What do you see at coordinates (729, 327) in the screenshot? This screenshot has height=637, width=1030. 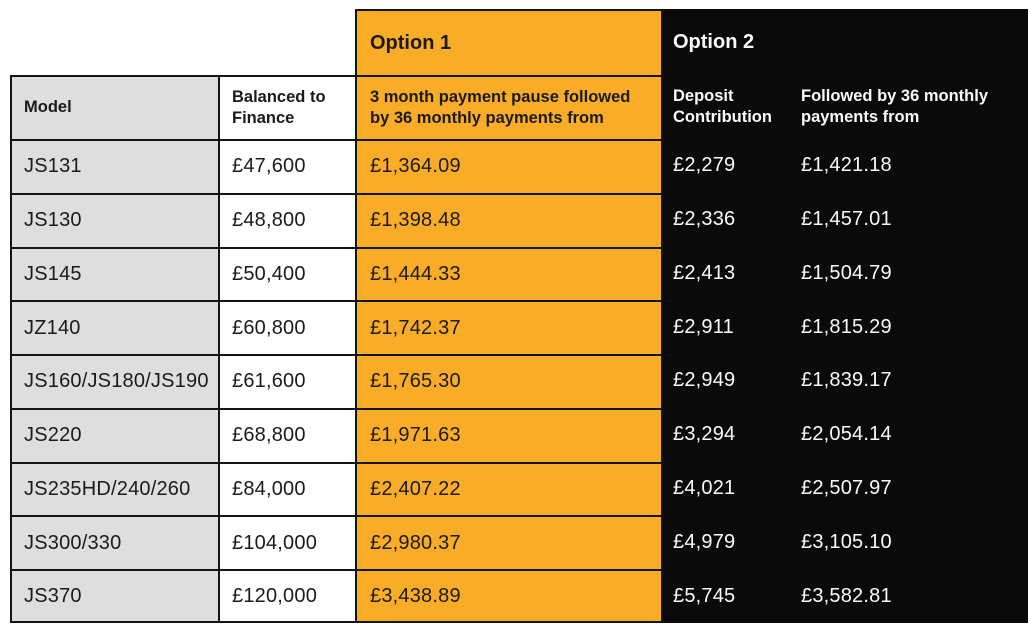 I see `deposit-contribution-cell: £2,911` at bounding box center [729, 327].